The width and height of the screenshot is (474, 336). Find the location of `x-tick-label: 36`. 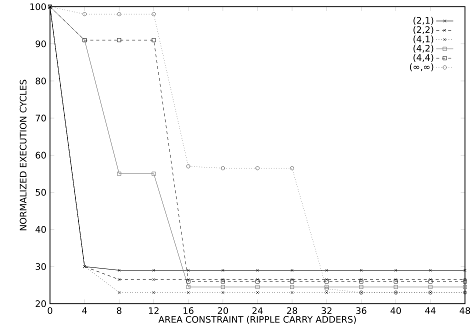

x-tick-label: 36 is located at coordinates (361, 310).